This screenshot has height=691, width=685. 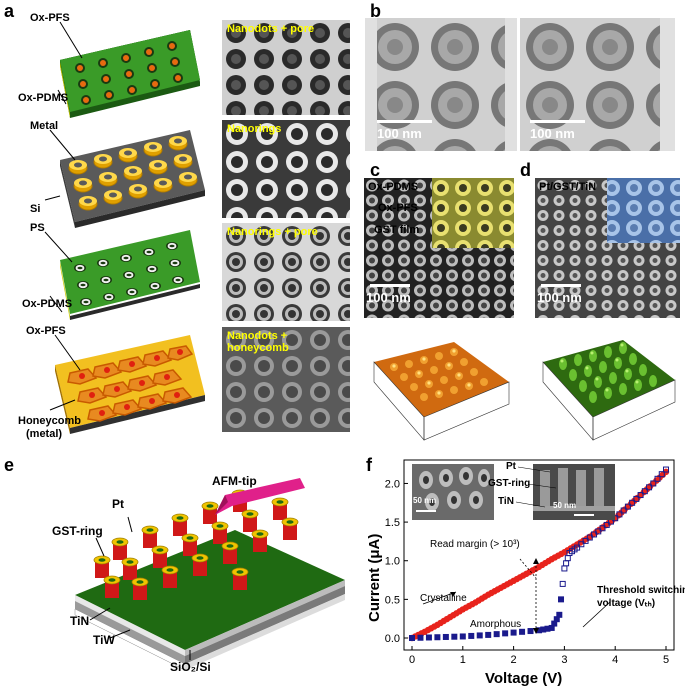 What do you see at coordinates (80, 621) in the screenshot?
I see `label-tin: TiN` at bounding box center [80, 621].